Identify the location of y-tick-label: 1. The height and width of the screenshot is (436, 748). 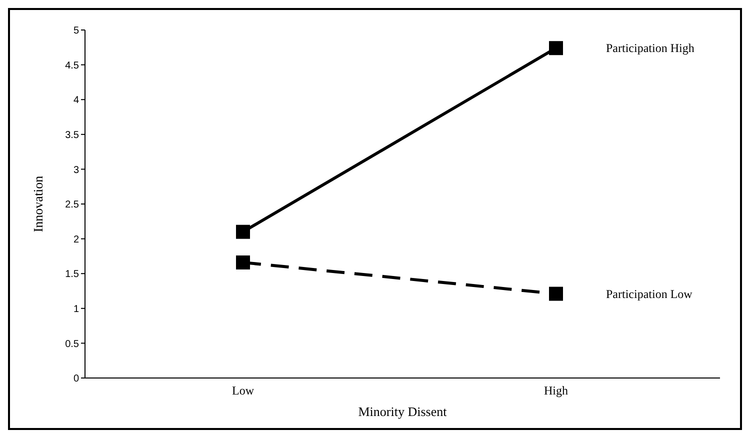
(76, 309).